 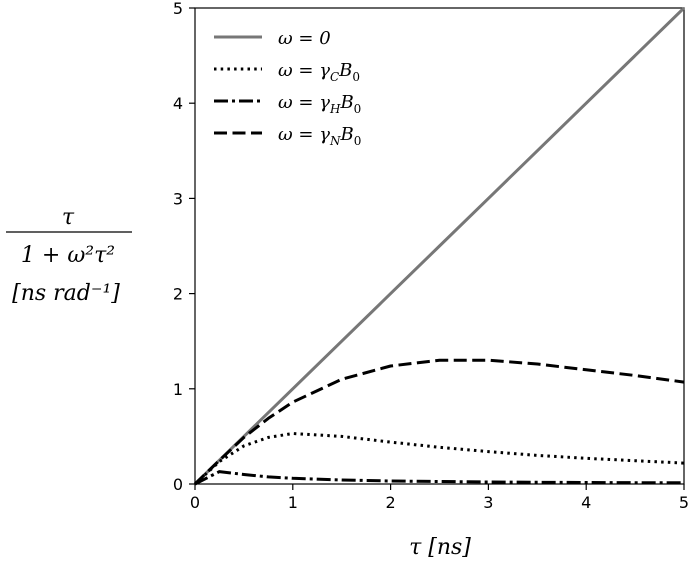 I want to click on y-tick-label: 2, so click(x=178, y=294).